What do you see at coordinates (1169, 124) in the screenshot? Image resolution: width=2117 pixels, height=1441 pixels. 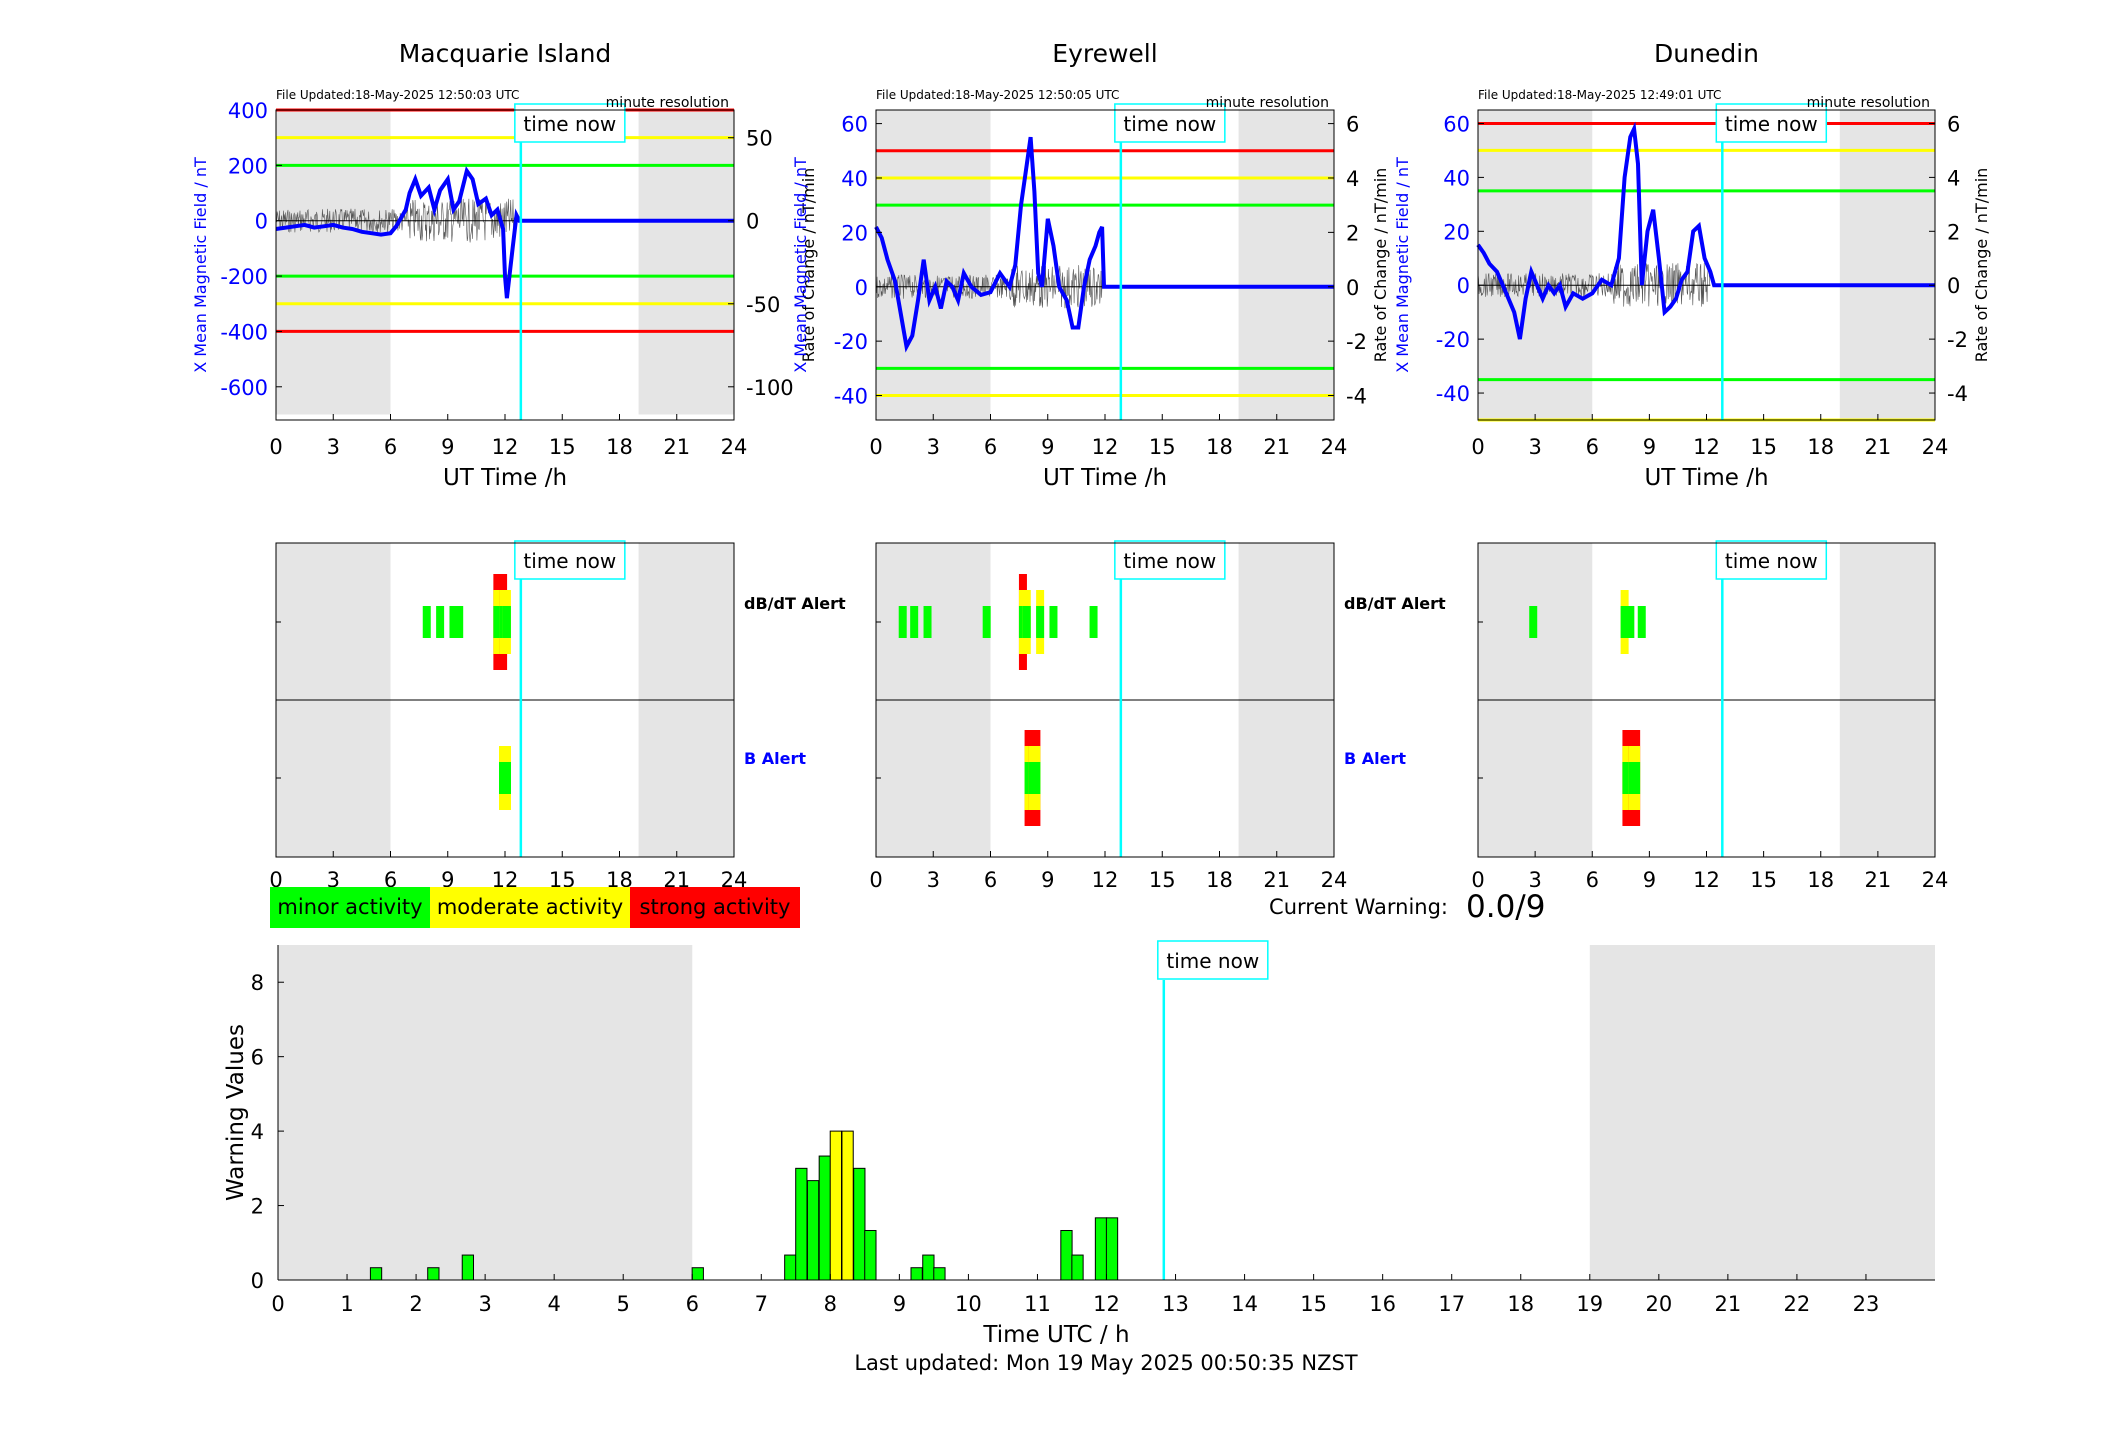 I see `time-now-label: time now` at bounding box center [1169, 124].